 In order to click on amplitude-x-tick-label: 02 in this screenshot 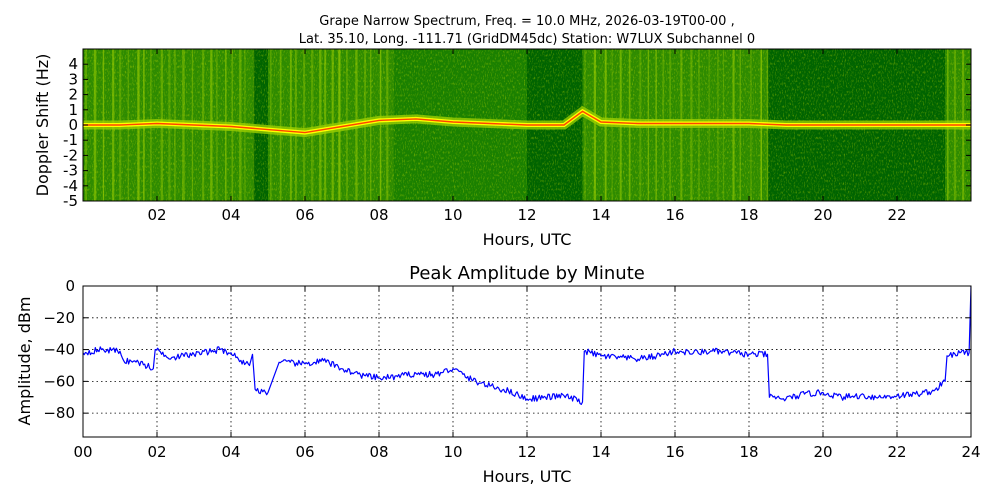, I will do `click(156, 452)`.